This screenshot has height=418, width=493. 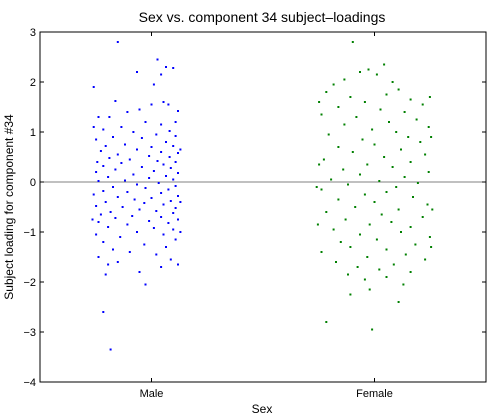 What do you see at coordinates (29, 383) in the screenshot?
I see `y-tick-label: −4` at bounding box center [29, 383].